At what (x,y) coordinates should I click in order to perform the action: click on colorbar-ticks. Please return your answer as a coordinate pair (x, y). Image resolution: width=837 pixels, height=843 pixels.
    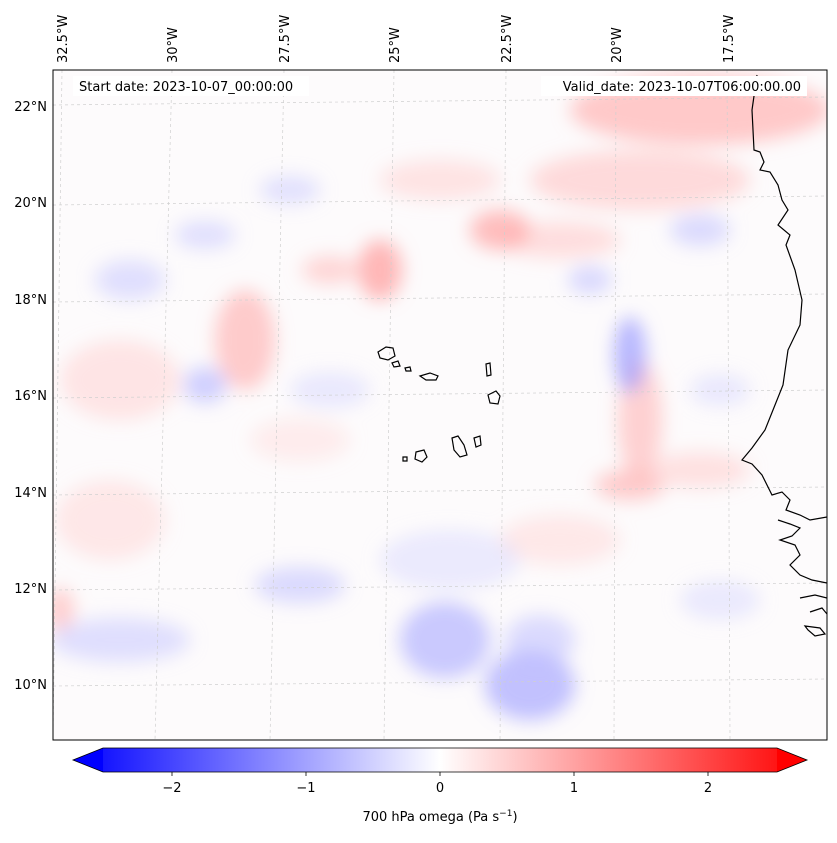
    Looking at the image, I should click on (440, 774).